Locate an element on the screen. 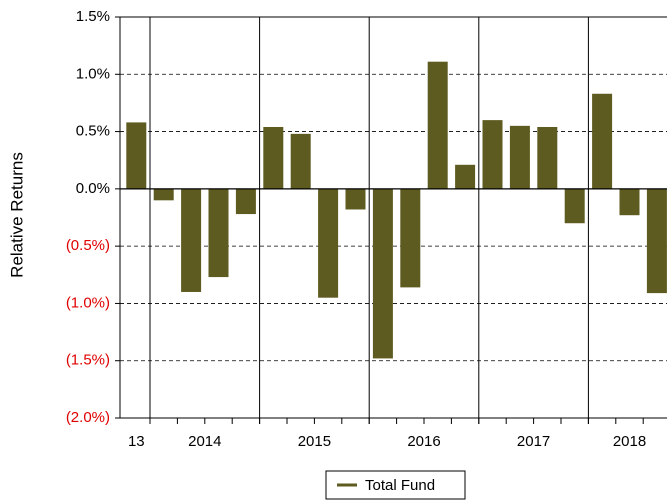  x-group-label: 2015 is located at coordinates (314, 441).